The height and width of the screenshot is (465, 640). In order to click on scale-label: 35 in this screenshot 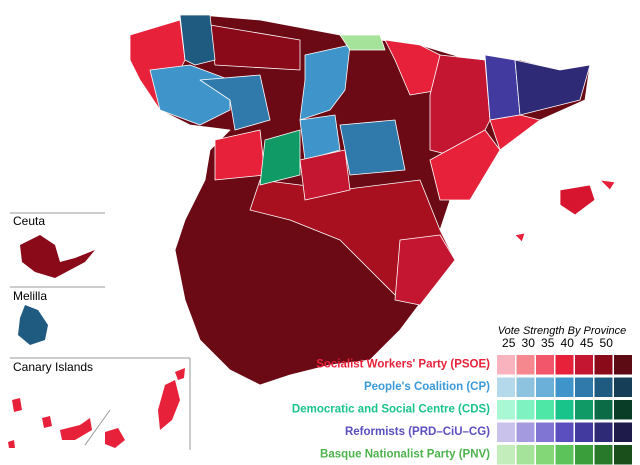, I will do `click(548, 343)`.